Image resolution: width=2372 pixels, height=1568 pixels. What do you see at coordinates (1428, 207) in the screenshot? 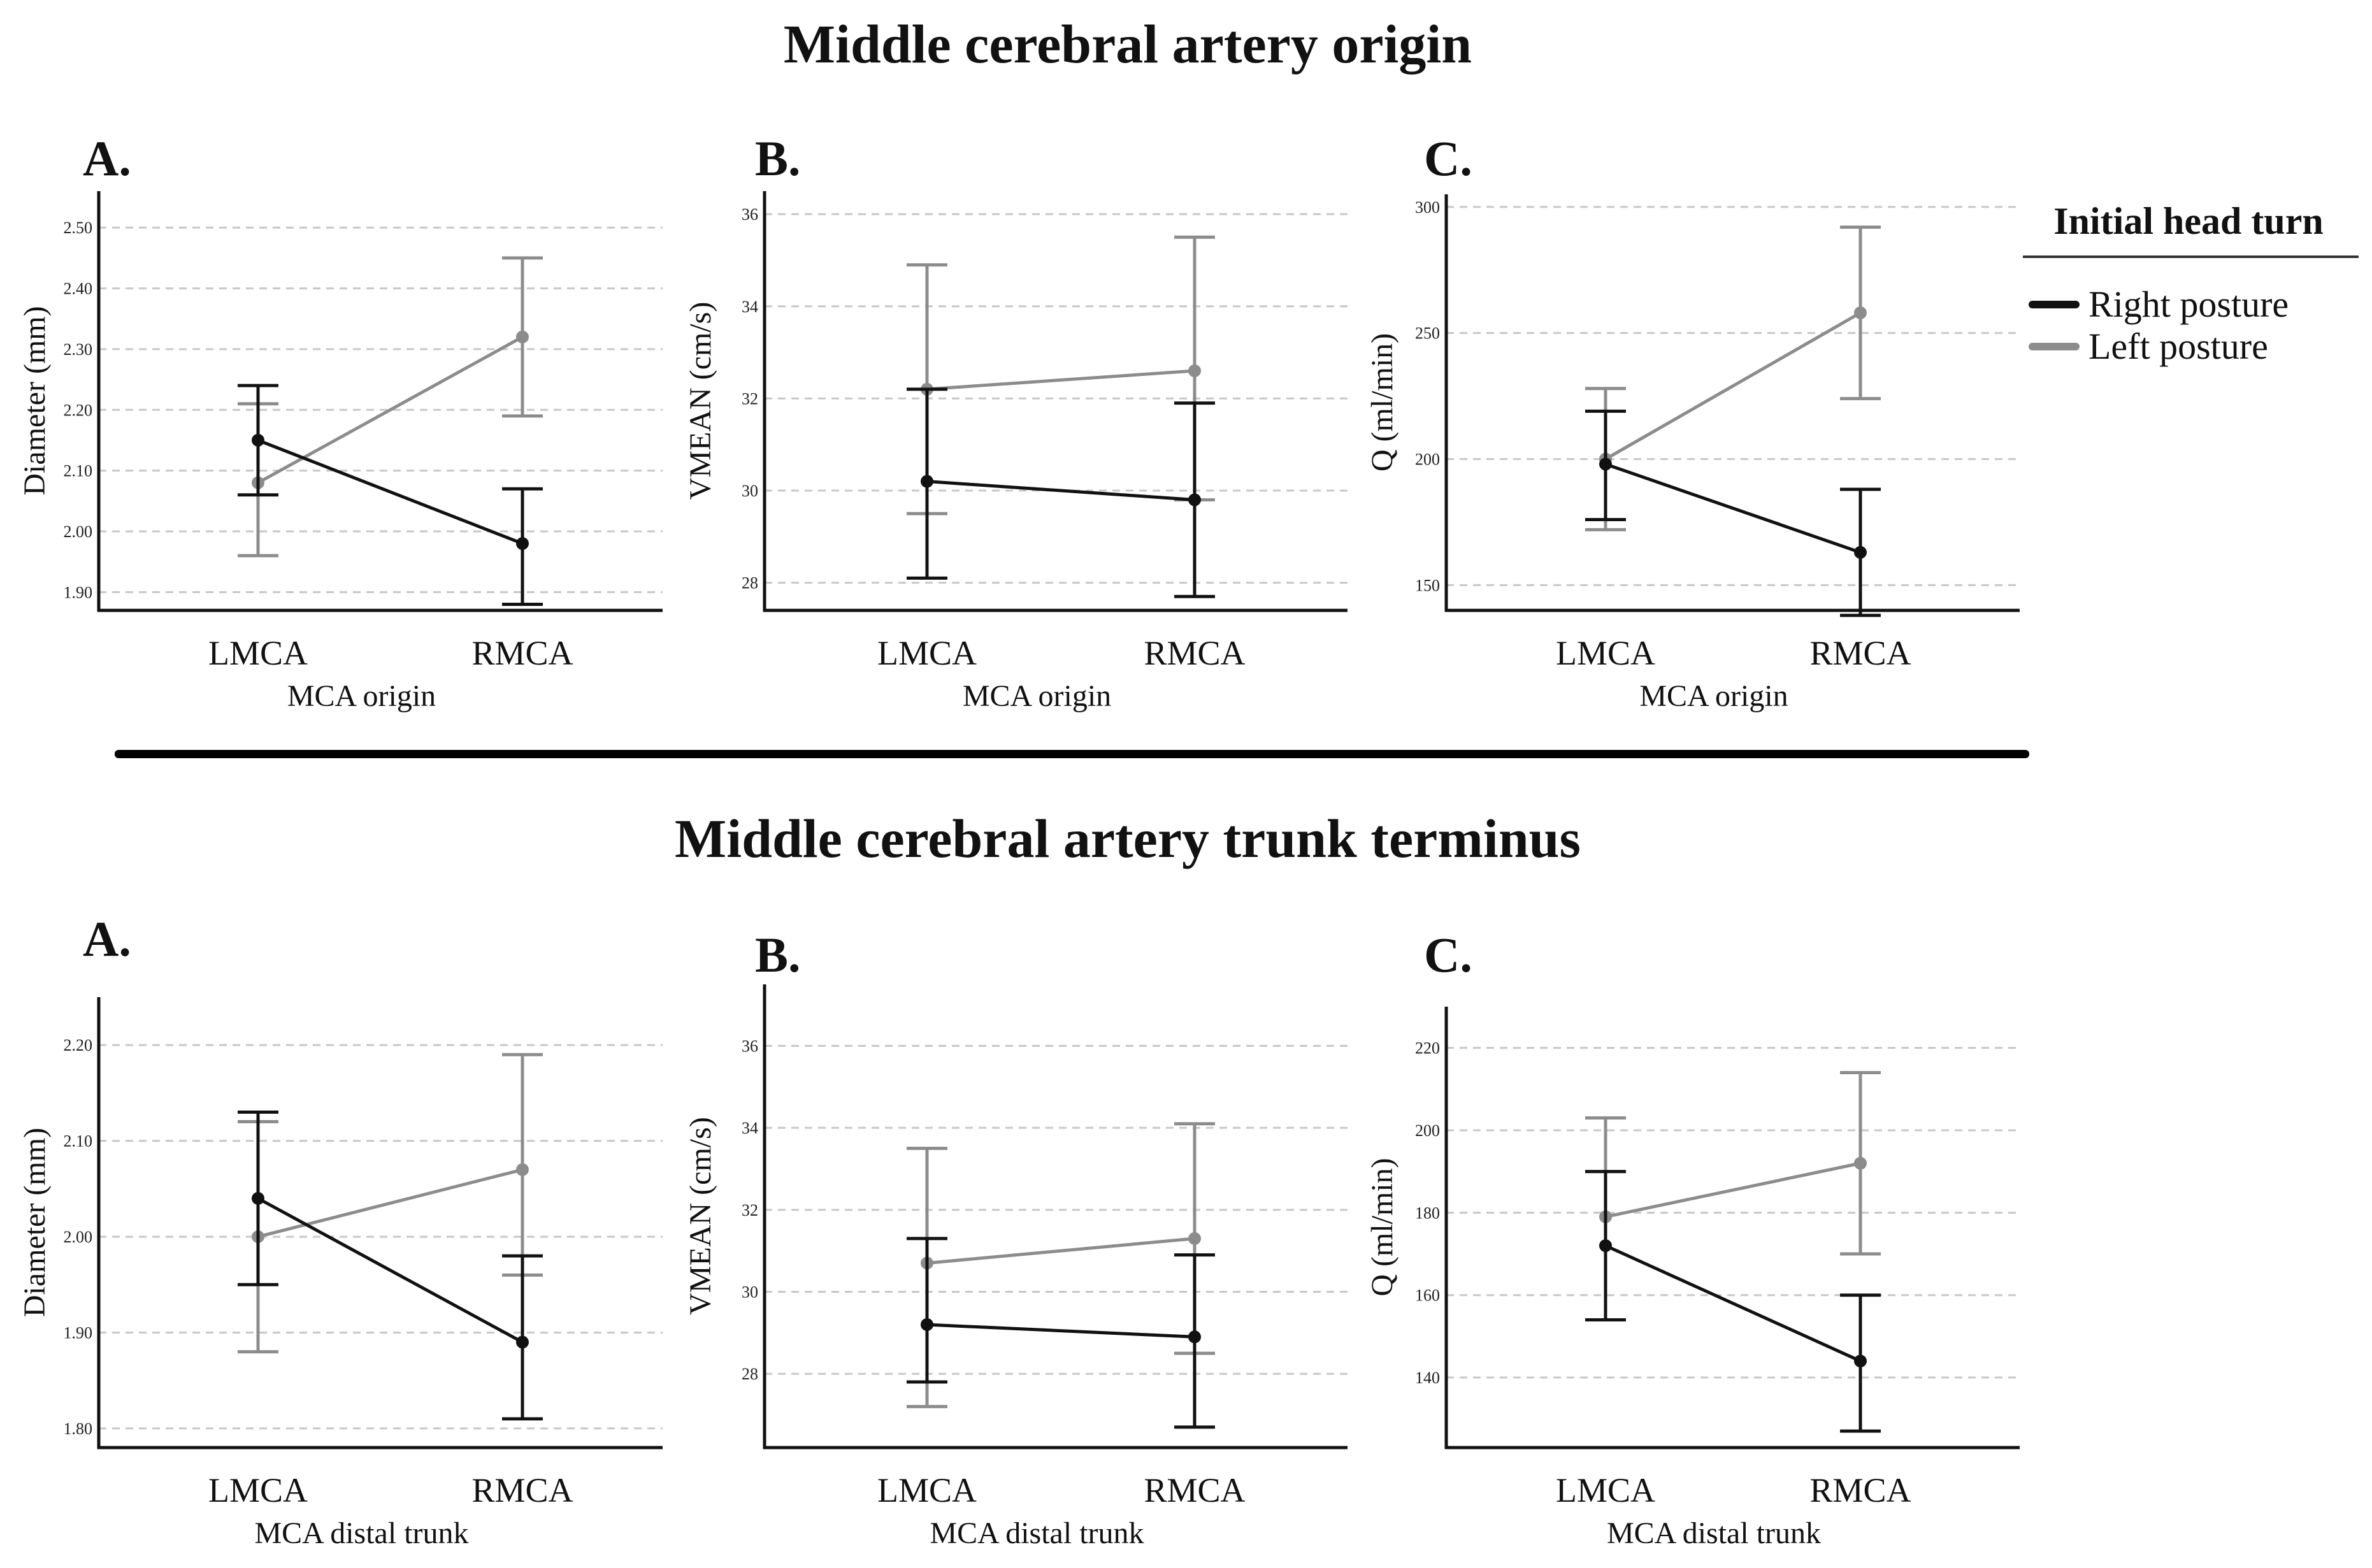
I see `y-tick-label: 300` at bounding box center [1428, 207].